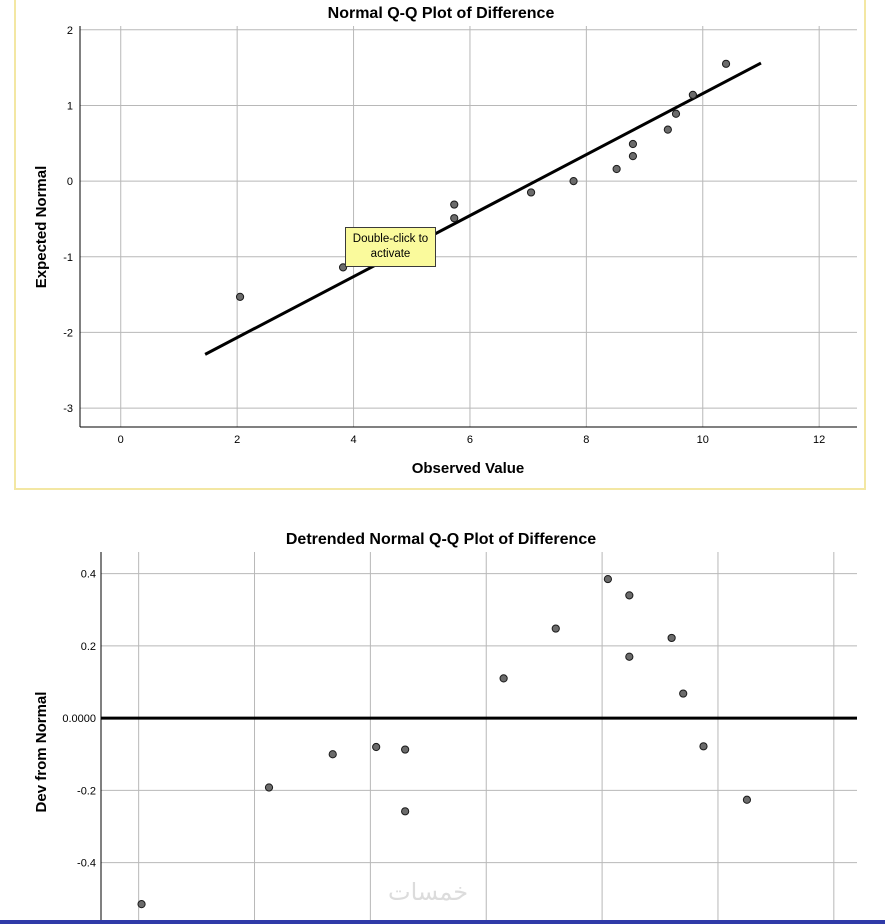 The image size is (885, 924). I want to click on chart1-x-tick-label: 12, so click(819, 440).